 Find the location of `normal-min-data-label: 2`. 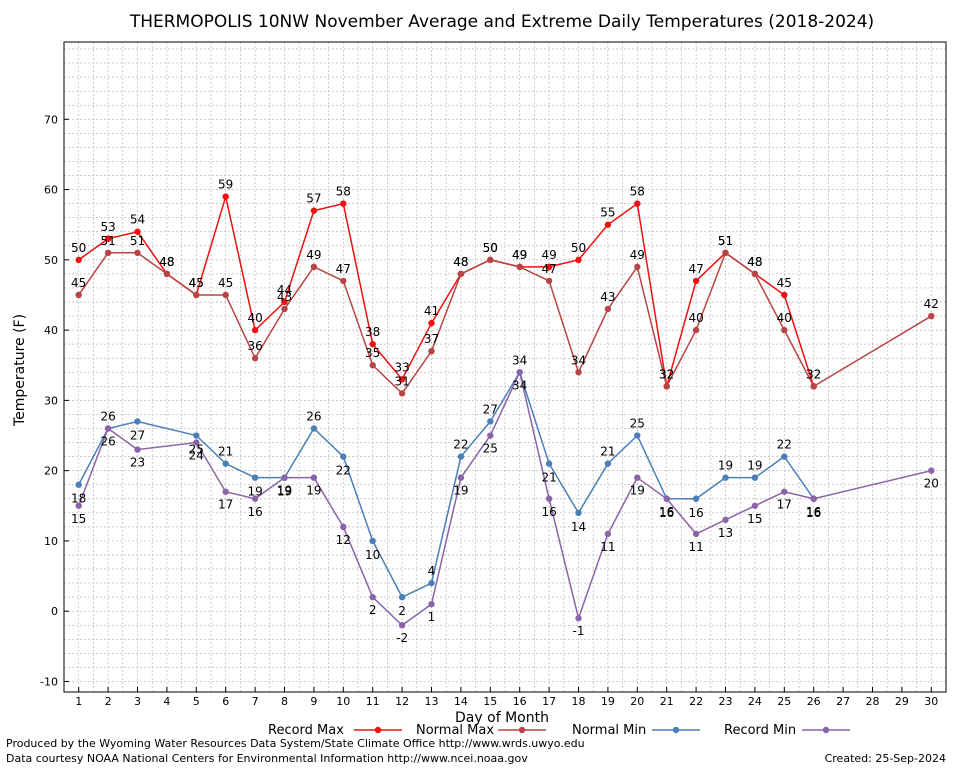

normal-min-data-label: 2 is located at coordinates (402, 611).